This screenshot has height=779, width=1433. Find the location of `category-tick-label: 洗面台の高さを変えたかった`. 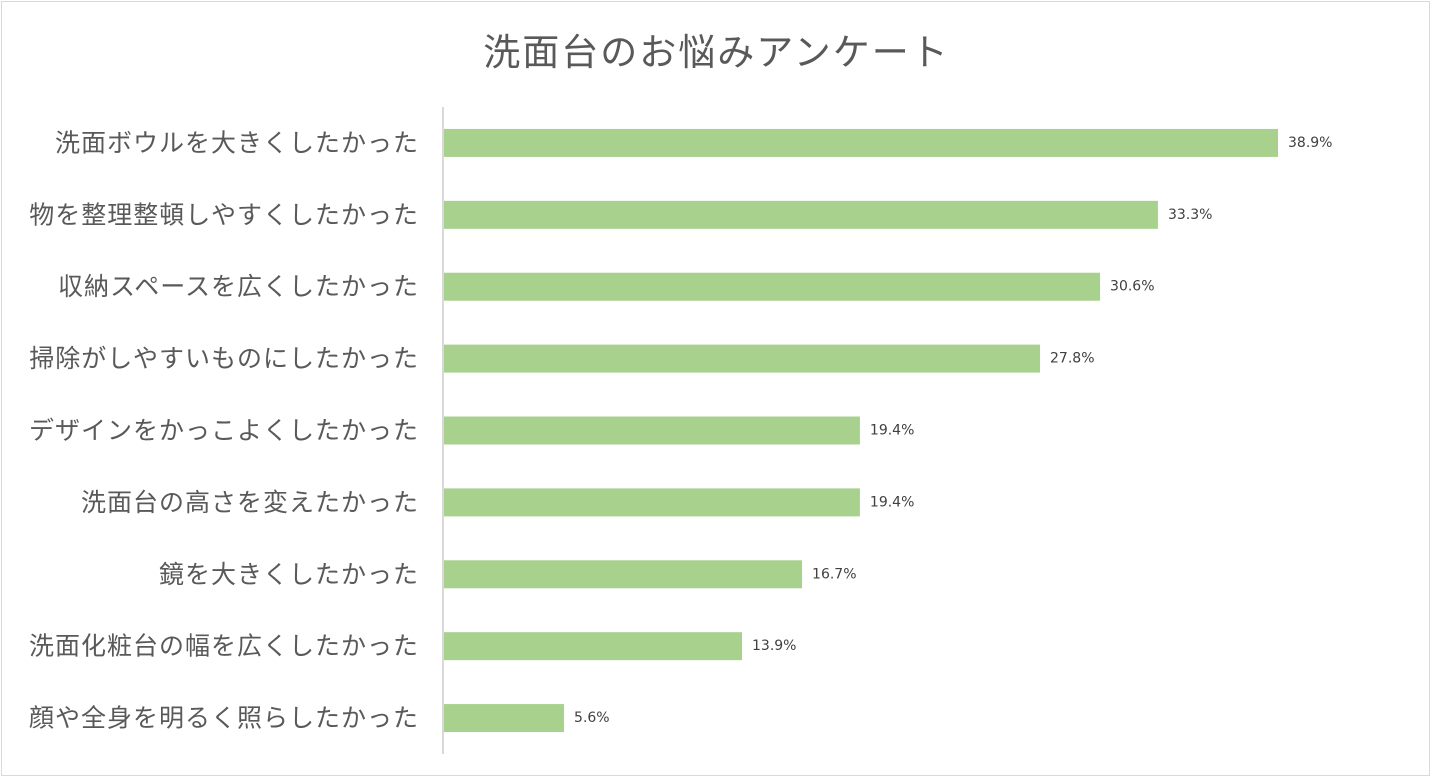

category-tick-label: 洗面台の高さを変えたかった is located at coordinates (250, 502).